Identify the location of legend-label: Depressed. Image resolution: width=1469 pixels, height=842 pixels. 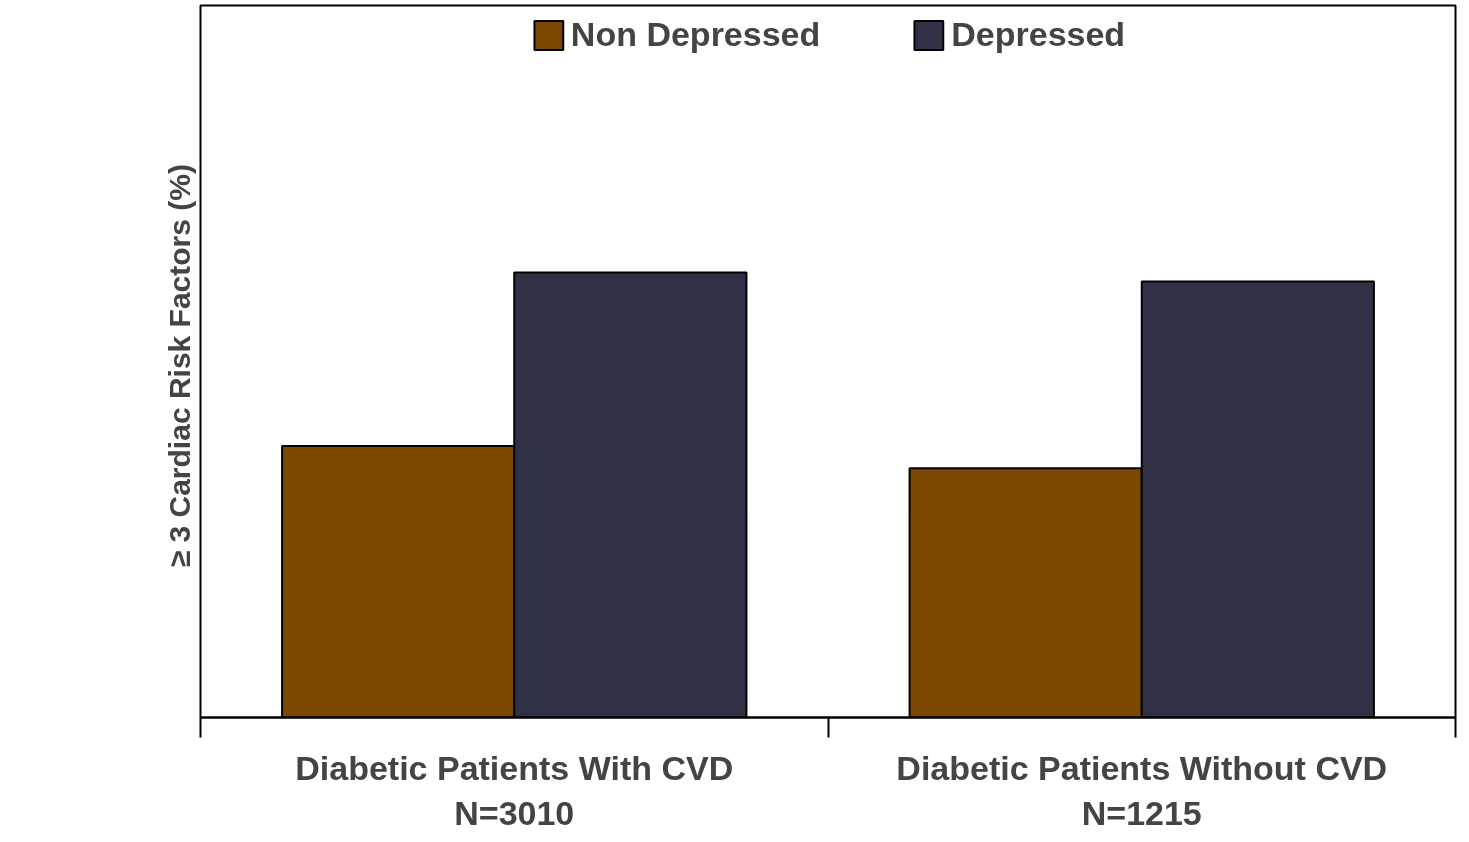
(1038, 34).